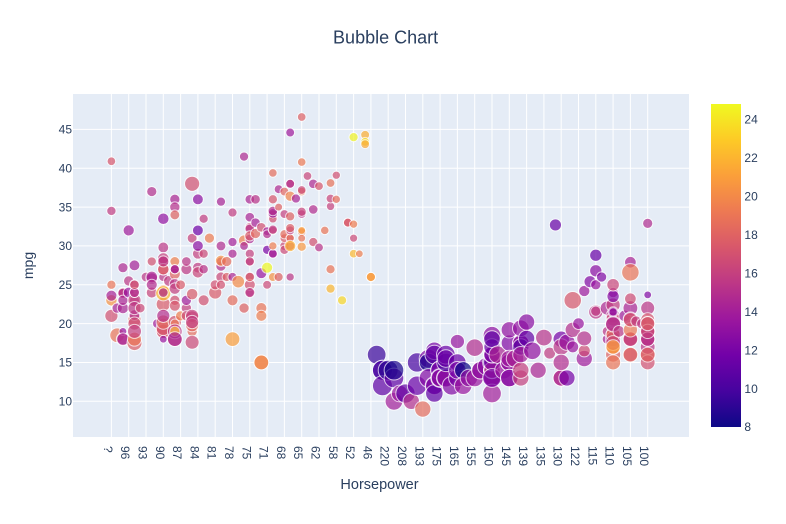 The image size is (786, 524). I want to click on svg-text: 45, so click(66, 130).